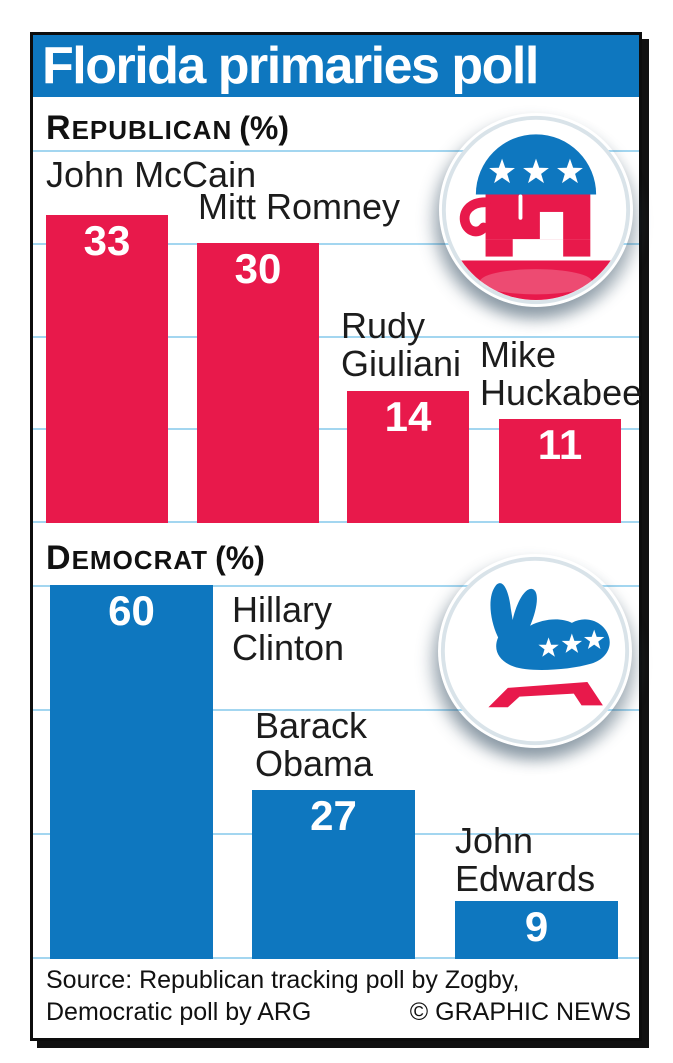  What do you see at coordinates (560, 471) in the screenshot?
I see `bar-mike-huckabee: 11` at bounding box center [560, 471].